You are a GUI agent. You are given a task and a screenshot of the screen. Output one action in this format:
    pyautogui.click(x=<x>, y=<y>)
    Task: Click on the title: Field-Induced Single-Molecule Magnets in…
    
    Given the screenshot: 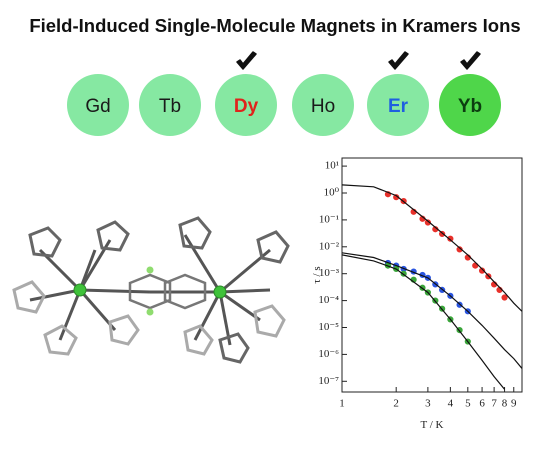 What is the action you would take?
    pyautogui.click(x=274, y=25)
    